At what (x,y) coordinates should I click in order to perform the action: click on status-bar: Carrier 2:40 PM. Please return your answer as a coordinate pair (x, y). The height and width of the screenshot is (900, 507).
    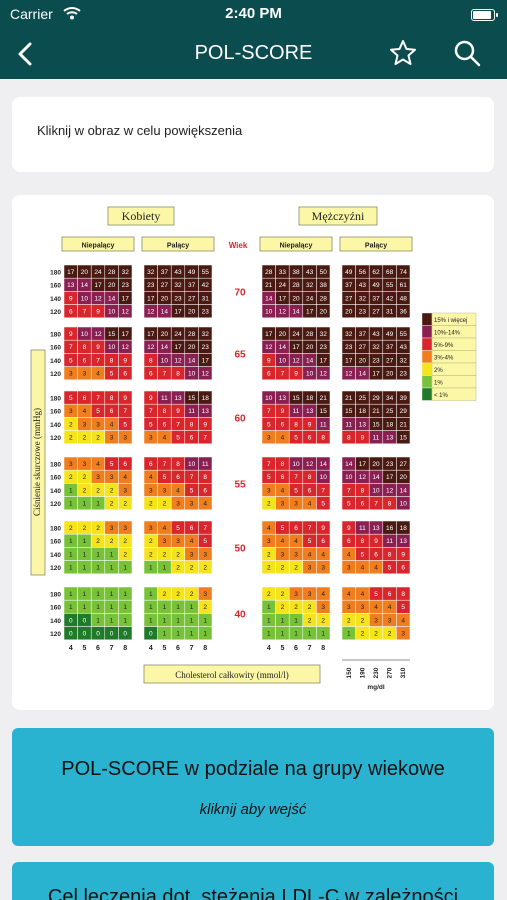
    Looking at the image, I should click on (253, 15).